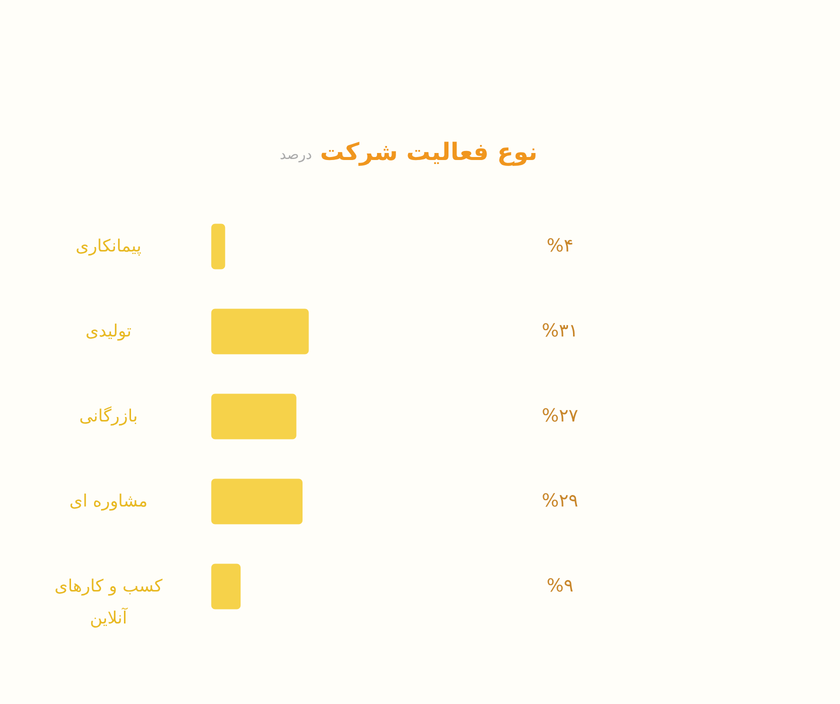 This screenshot has width=840, height=704. Describe the element at coordinates (108, 332) in the screenshot. I see `y-tick-label: تولیدی` at that location.